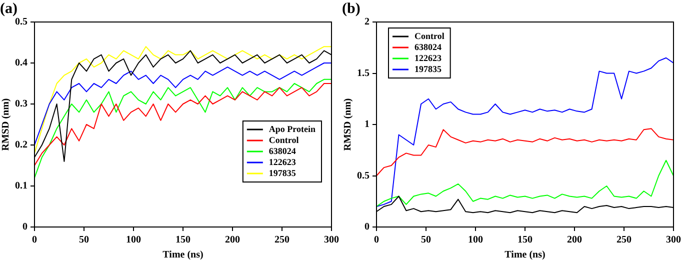 The image size is (685, 261). Describe the element at coordinates (21, 186) in the screenshot. I see `y-tick-label: 0.1` at that location.